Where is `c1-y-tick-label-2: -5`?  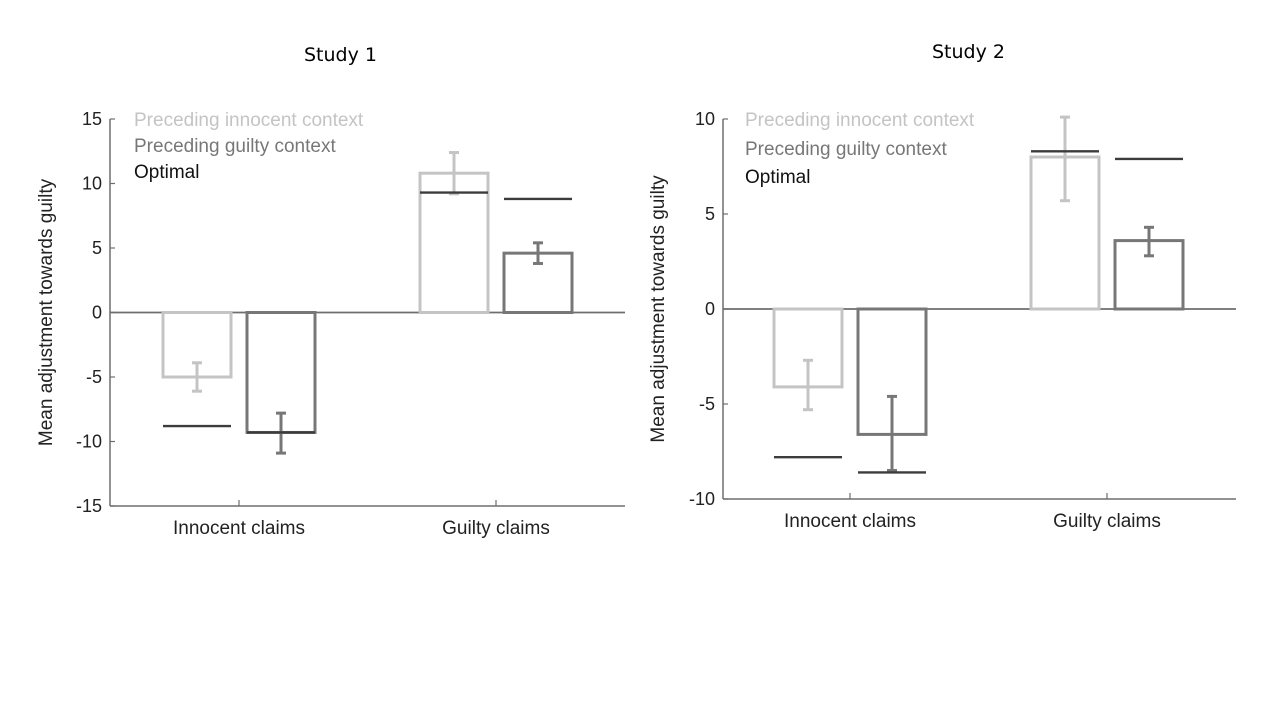 c1-y-tick-label-2: -5 is located at coordinates (94, 377).